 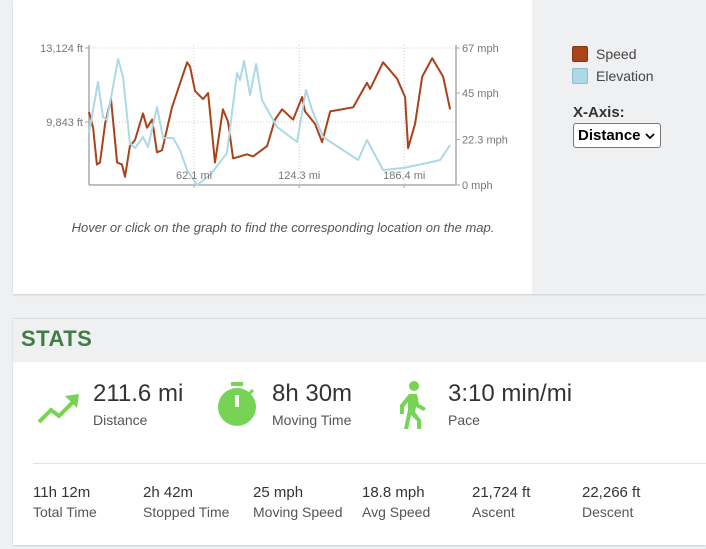 What do you see at coordinates (649, 135) in the screenshot?
I see `chevron-down-icon` at bounding box center [649, 135].